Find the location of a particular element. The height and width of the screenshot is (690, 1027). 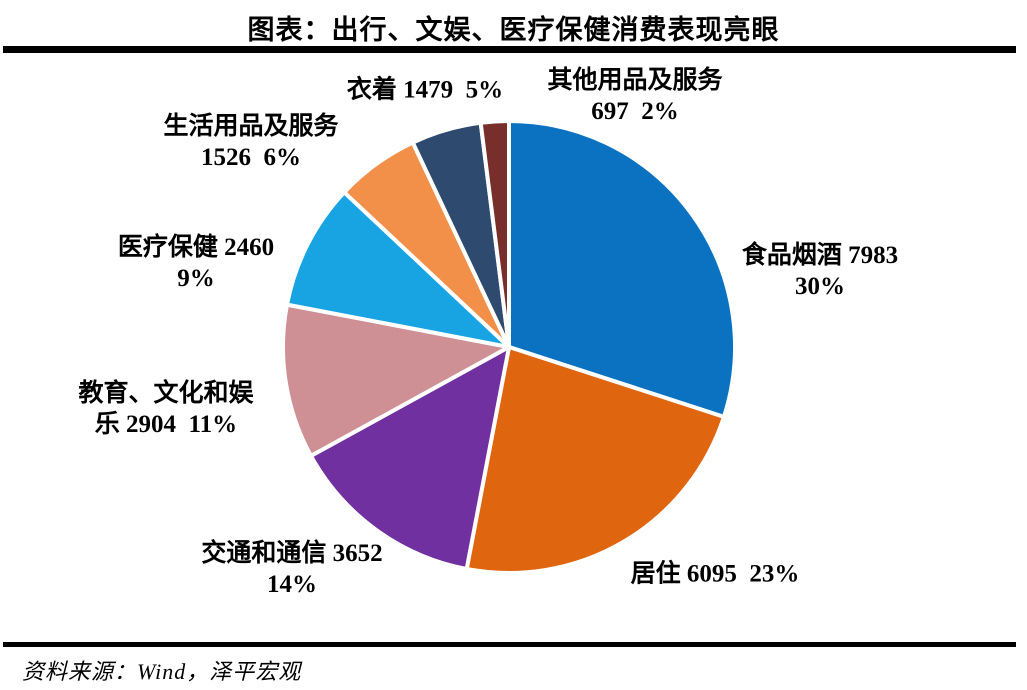

top-divider is located at coordinates (509, 49).